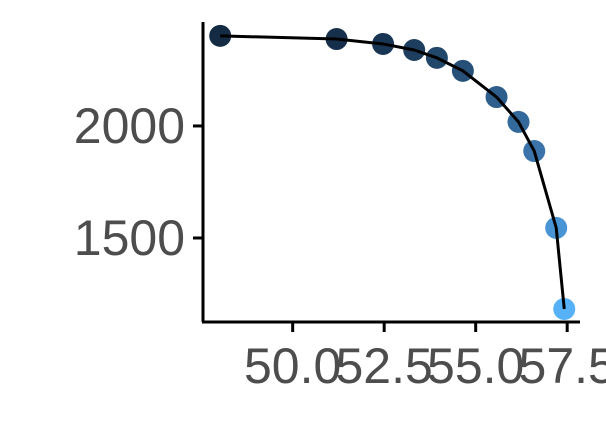  I want to click on x-tick-label: 57.5, so click(562, 366).